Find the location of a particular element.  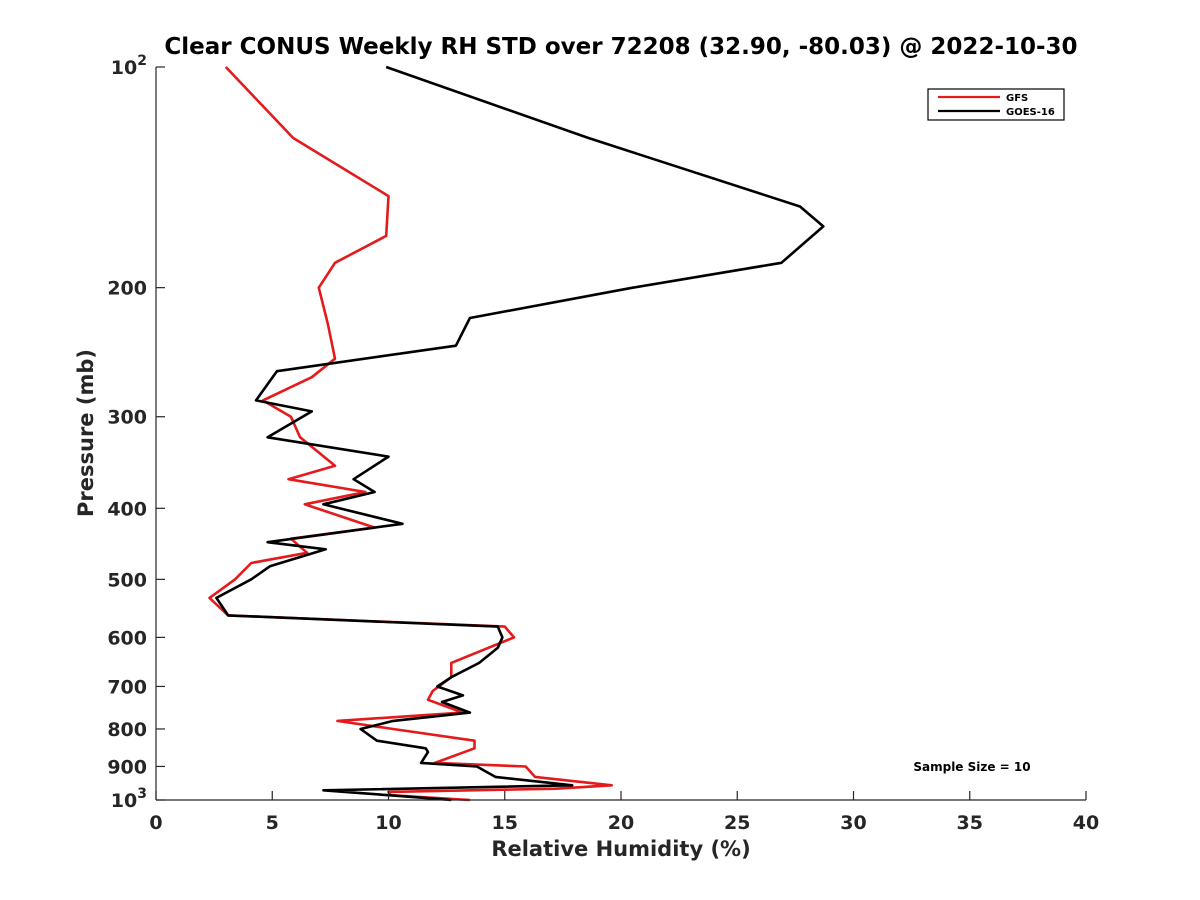

x-tick-label: 40 is located at coordinates (1086, 823).